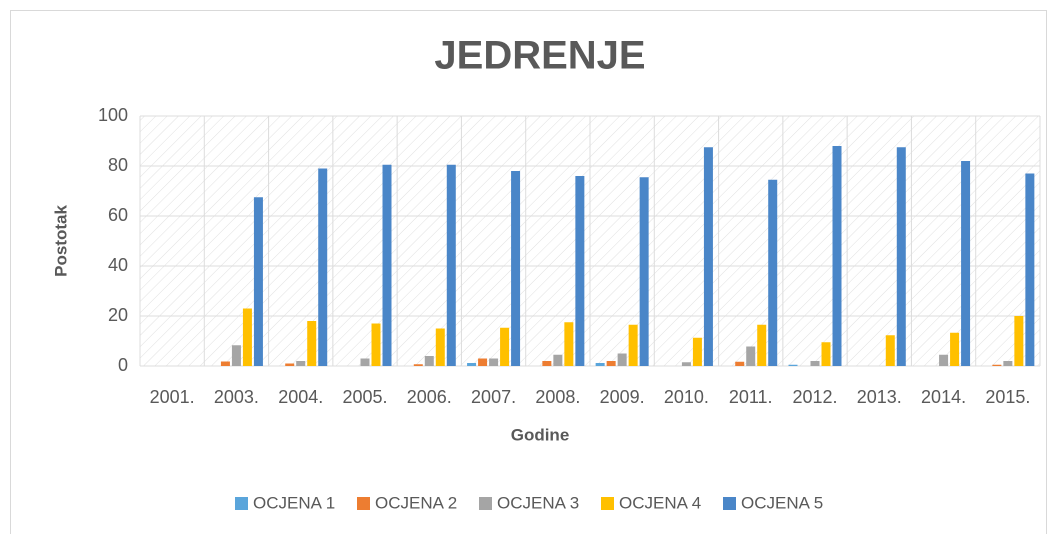 The width and height of the screenshot is (1057, 534). I want to click on y-tick-label: 80, so click(118, 165).